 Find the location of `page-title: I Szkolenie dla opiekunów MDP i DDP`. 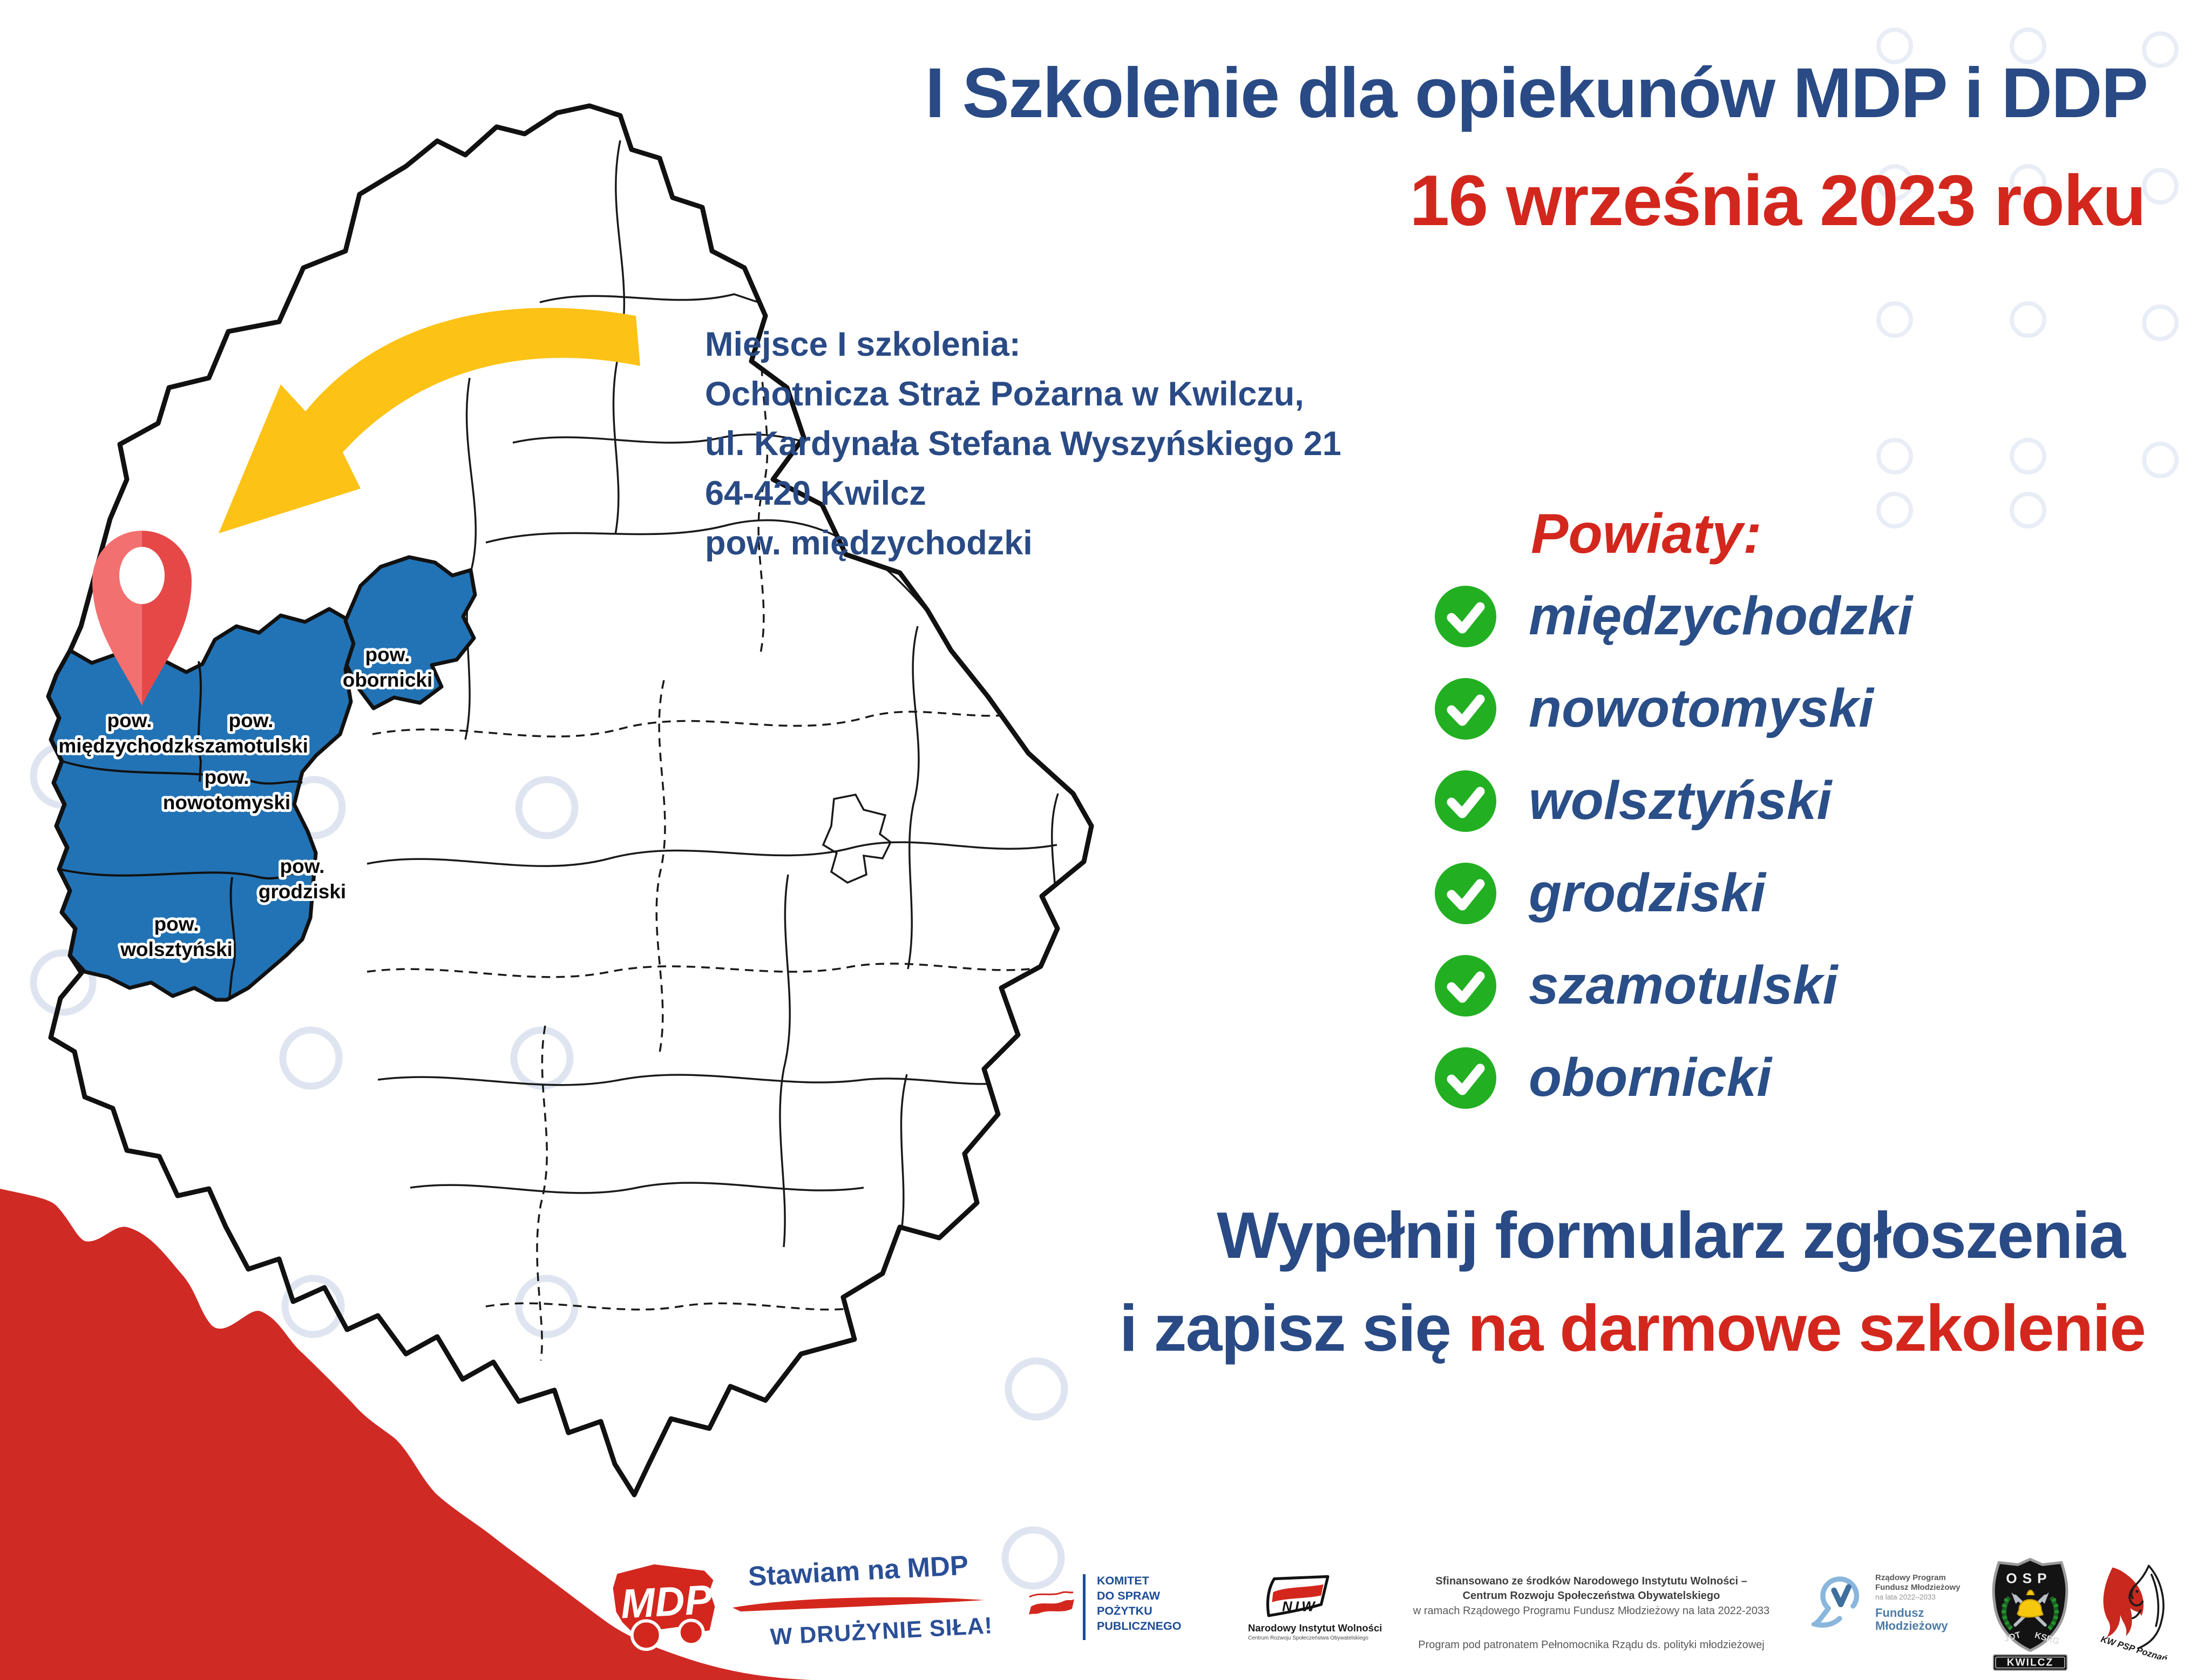

page-title: I Szkolenie dla opiekunów MDP i DDP is located at coordinates (1536, 92).